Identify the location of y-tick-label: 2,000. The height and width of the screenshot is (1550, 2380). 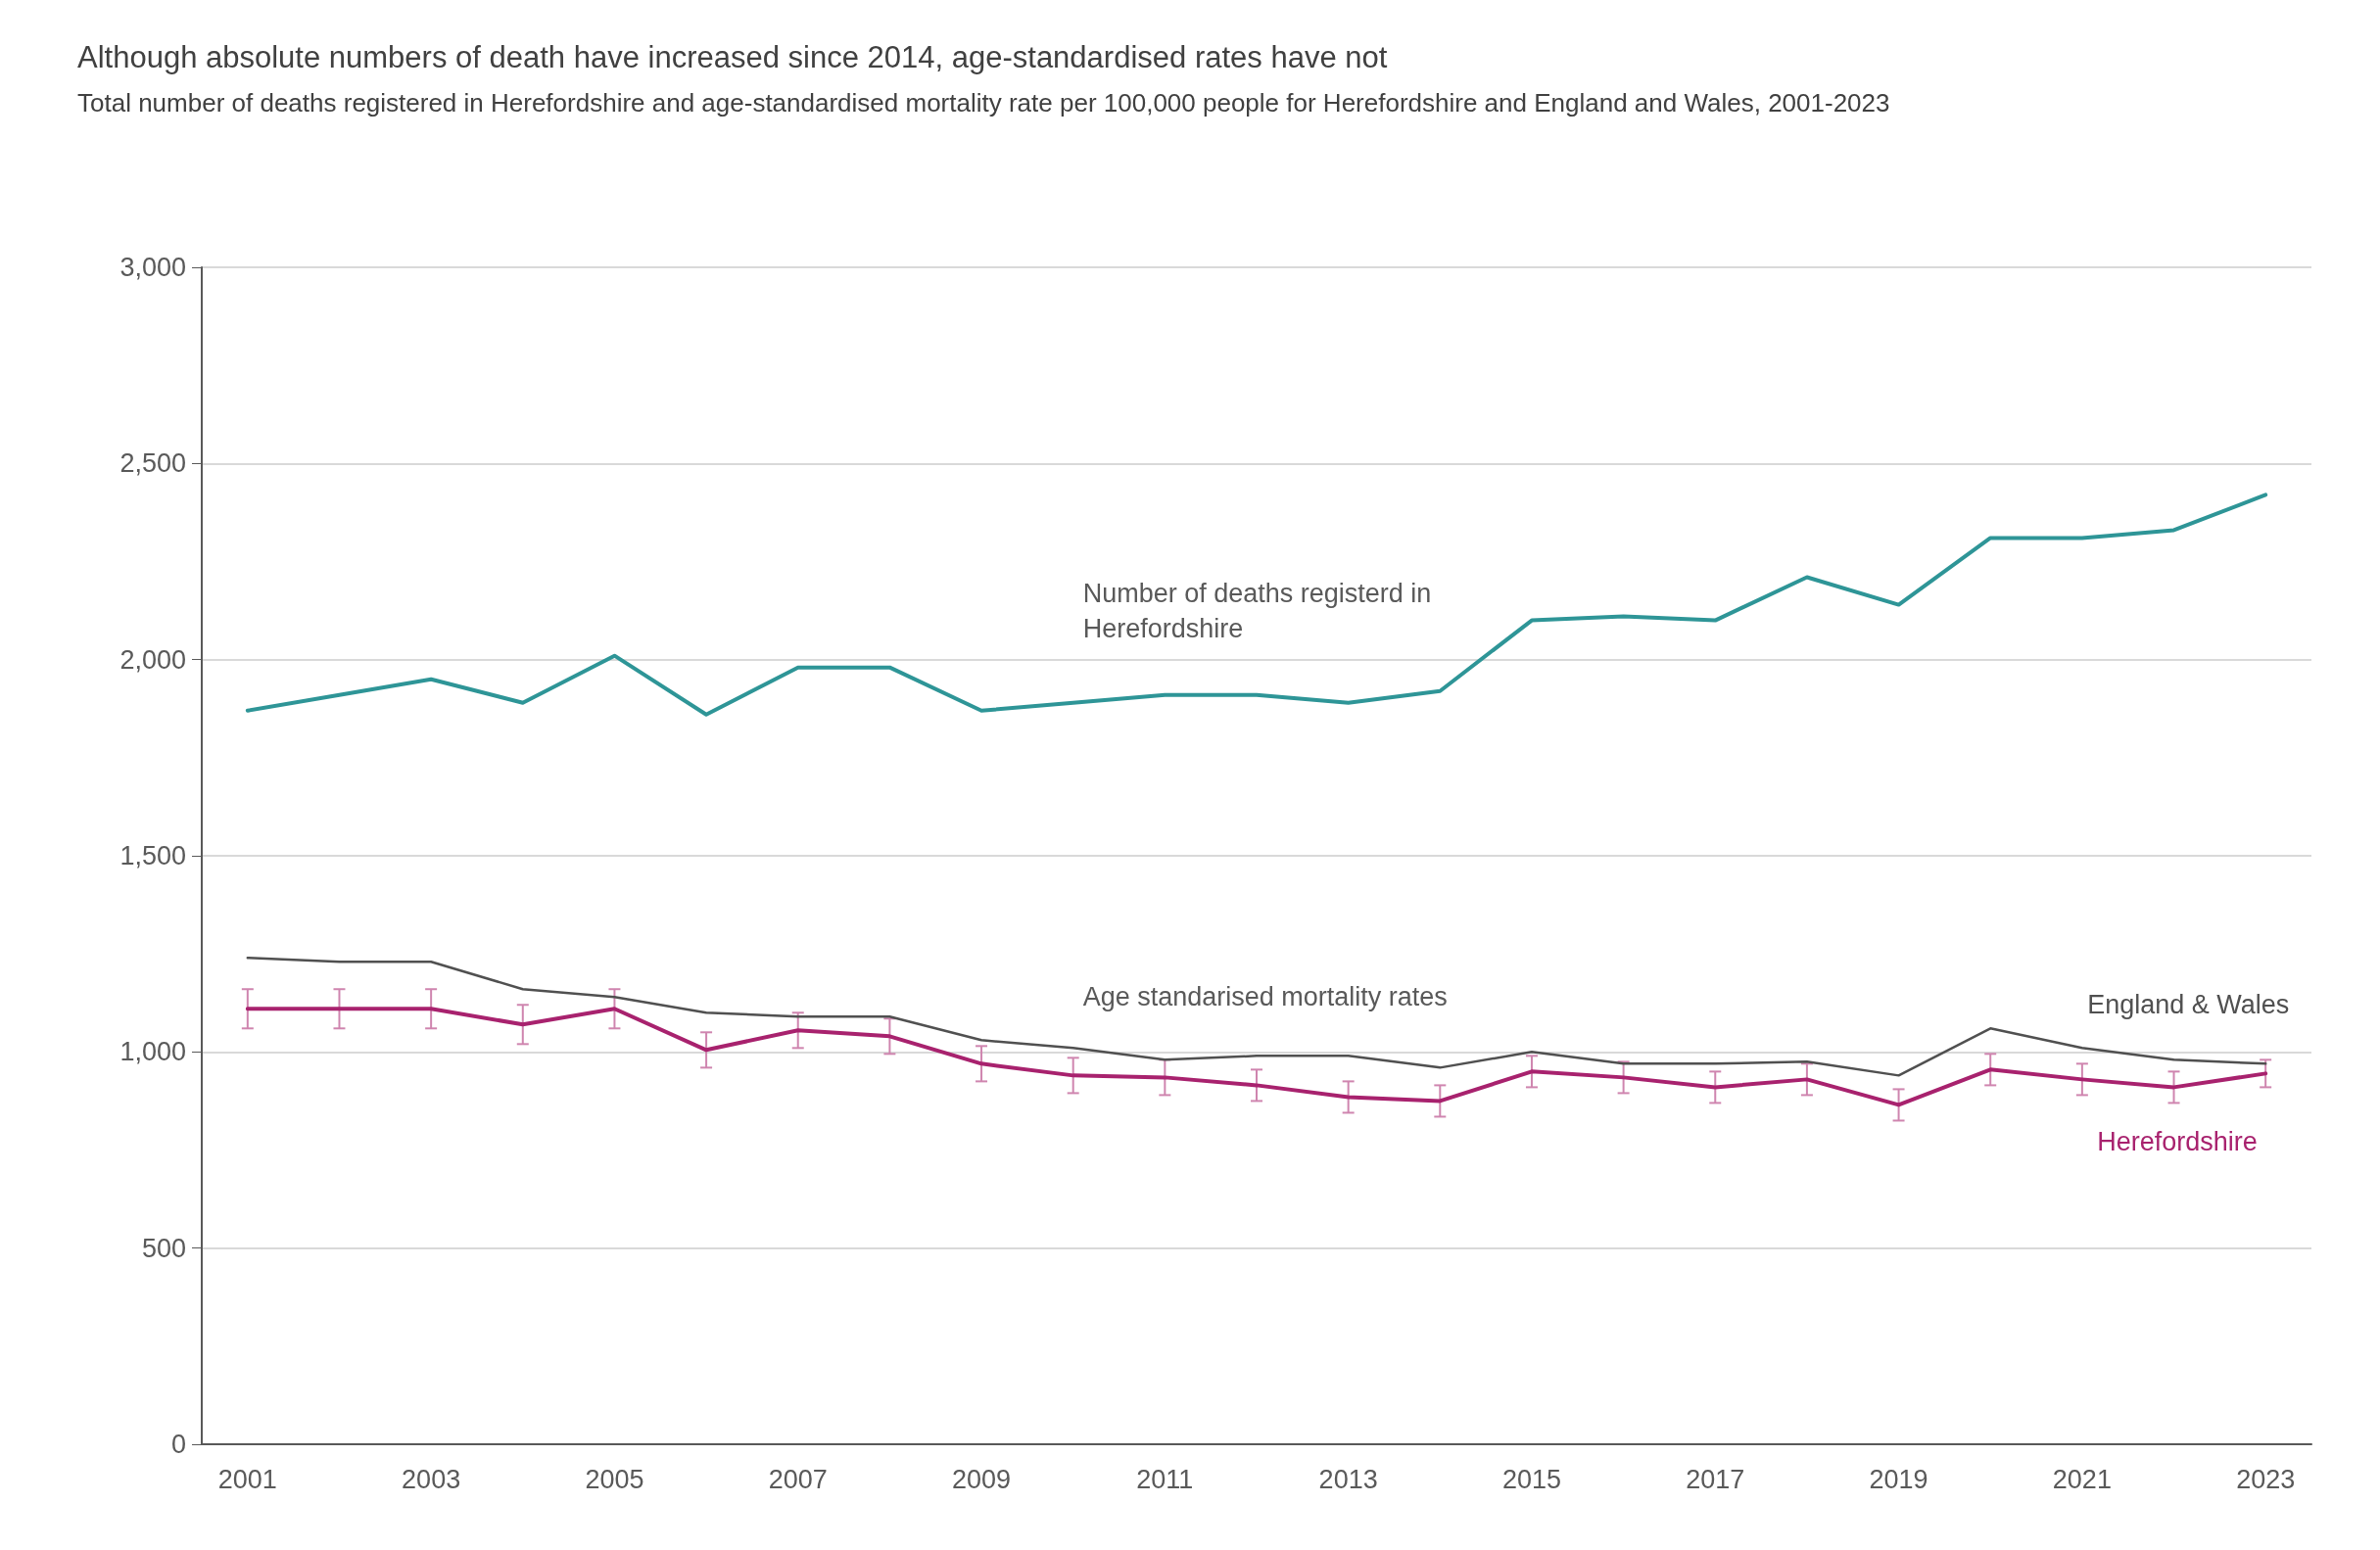
(152, 659).